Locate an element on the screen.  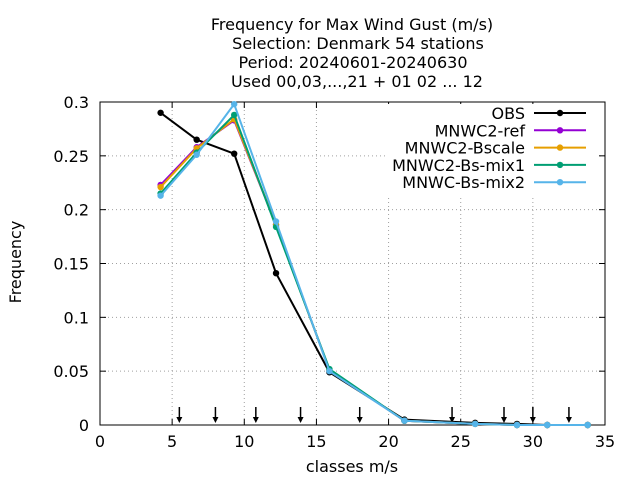
legend-marker-mnwc2-ref is located at coordinates (560, 130).